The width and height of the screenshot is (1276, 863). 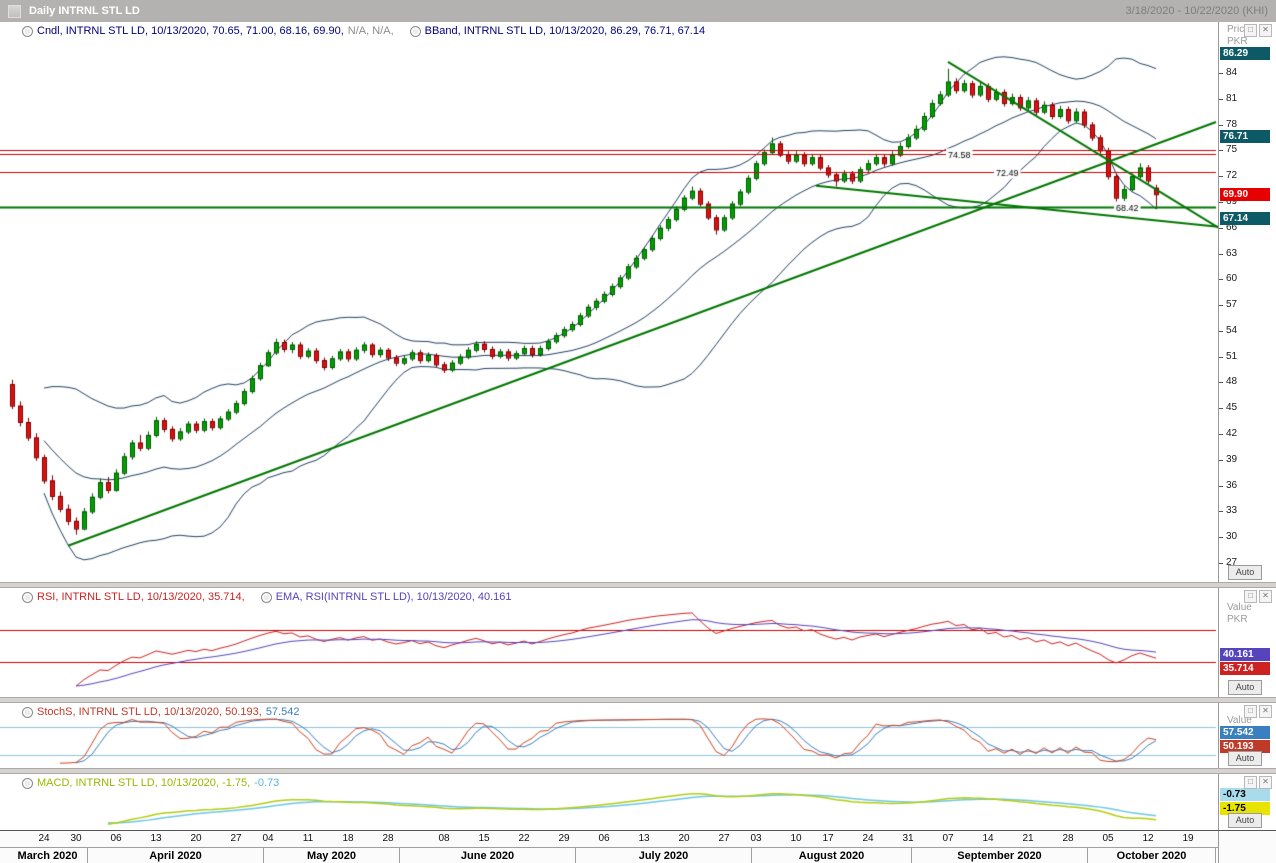 I want to click on x-axis-tick-label: 27, so click(x=236, y=838).